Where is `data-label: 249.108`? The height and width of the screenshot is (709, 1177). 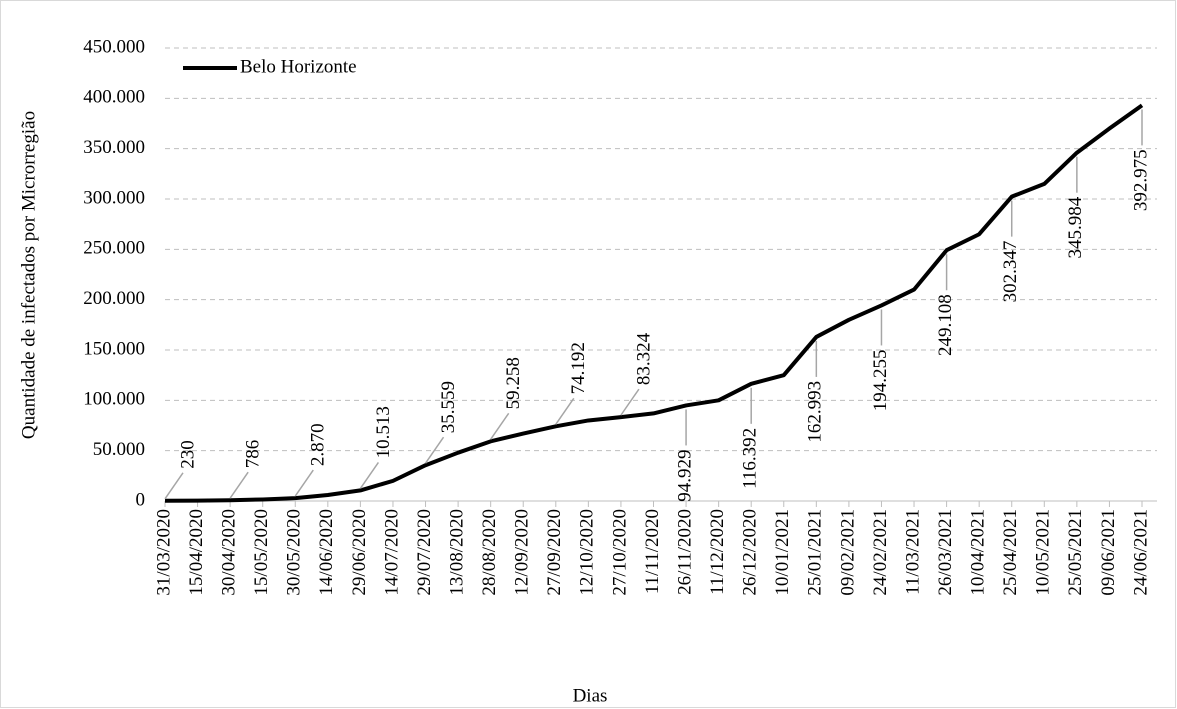 data-label: 249.108 is located at coordinates (945, 325).